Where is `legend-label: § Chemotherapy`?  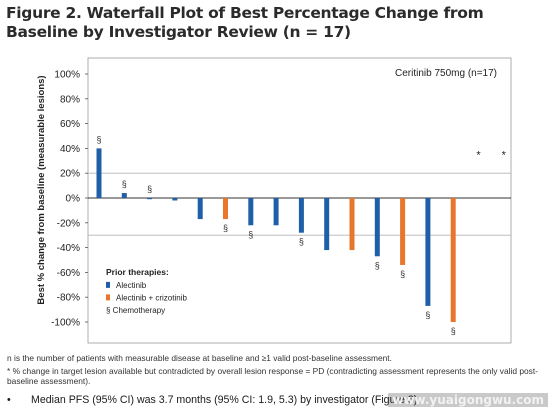 legend-label: § Chemotherapy is located at coordinates (135, 310).